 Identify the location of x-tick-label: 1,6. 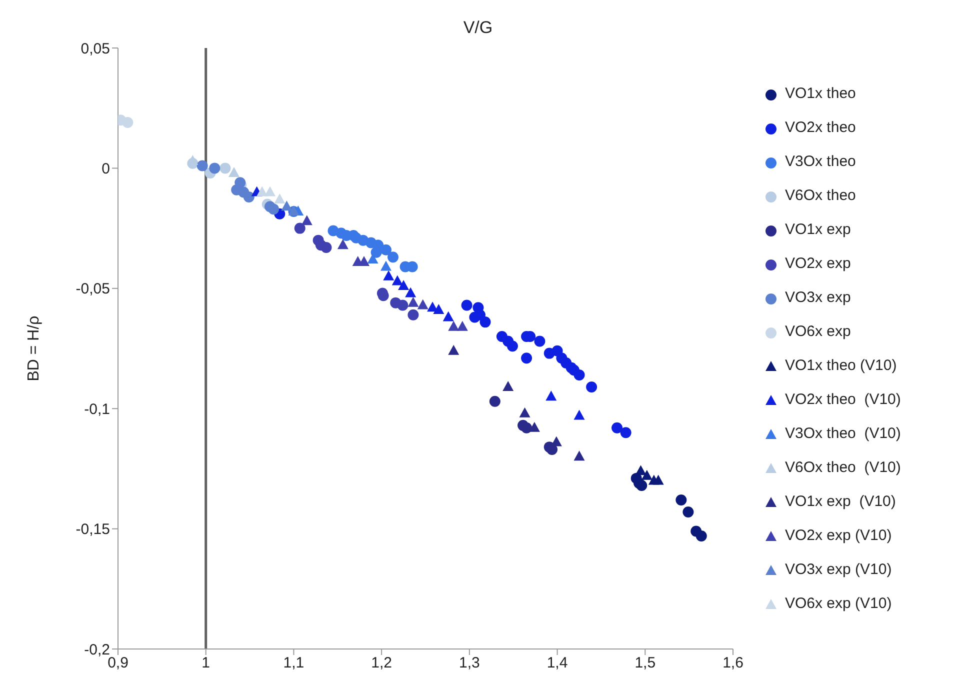
(733, 663).